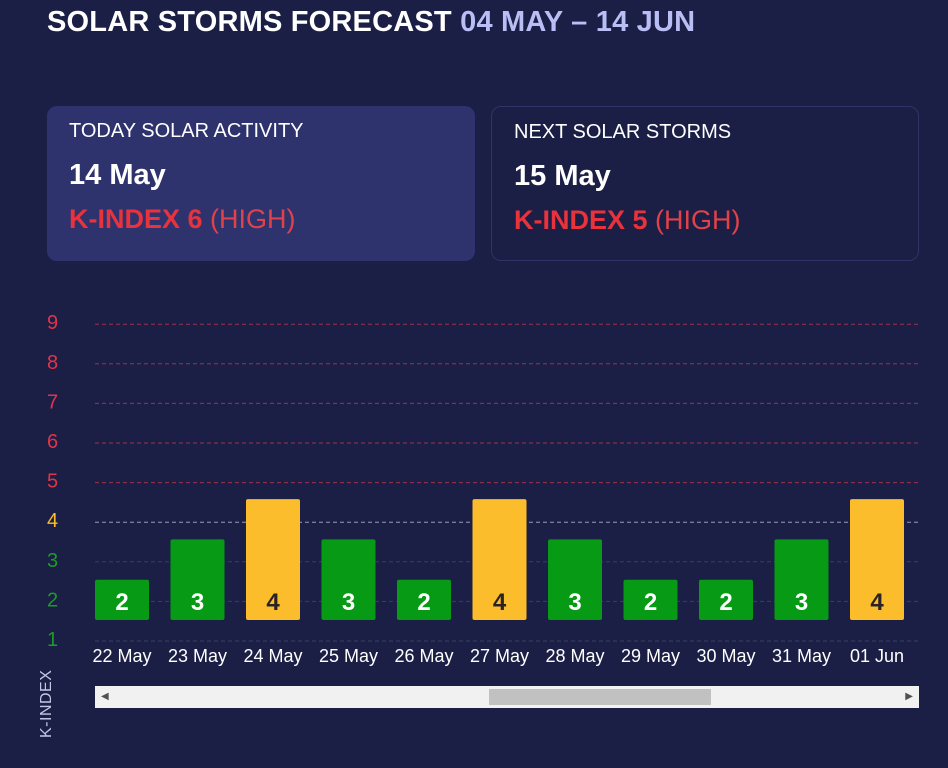 The image size is (948, 768). What do you see at coordinates (52, 640) in the screenshot?
I see `y-tick-label: 1` at bounding box center [52, 640].